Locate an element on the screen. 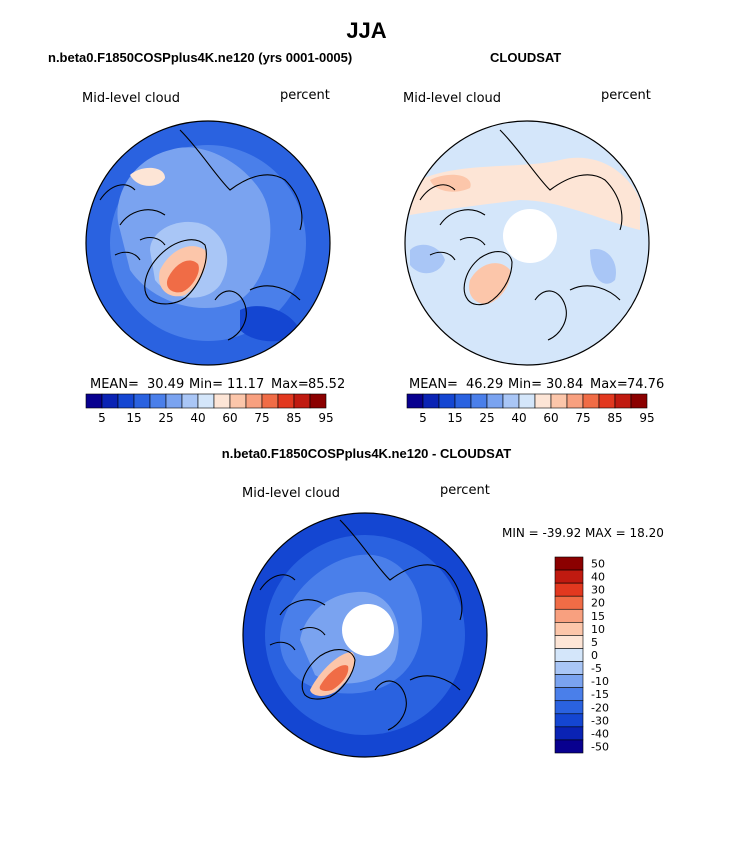 The image size is (733, 853). obs-max-label: Max= is located at coordinates (609, 384).